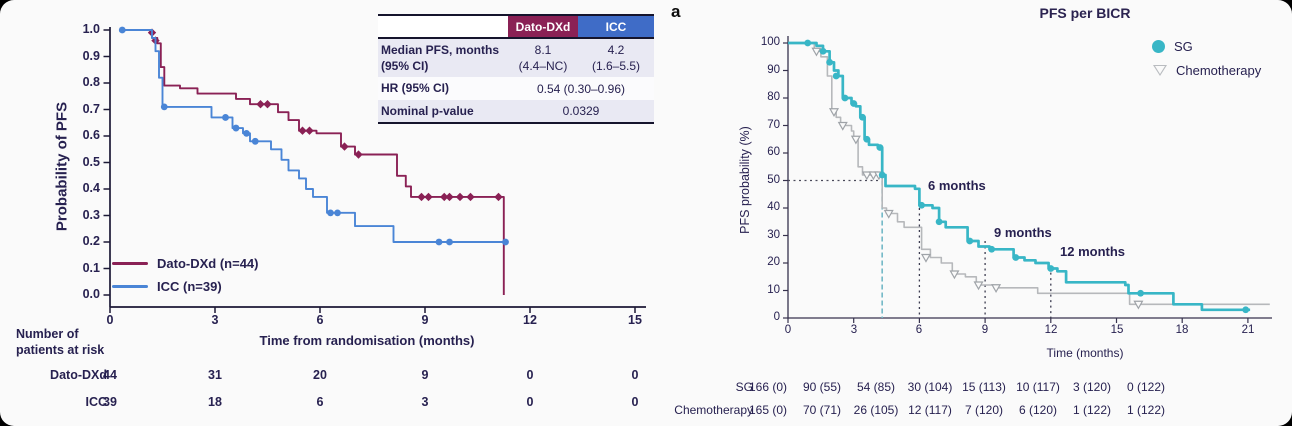 Image resolution: width=1292 pixels, height=426 pixels. I want to click on right-risk-value: 6 (120), so click(1038, 410).